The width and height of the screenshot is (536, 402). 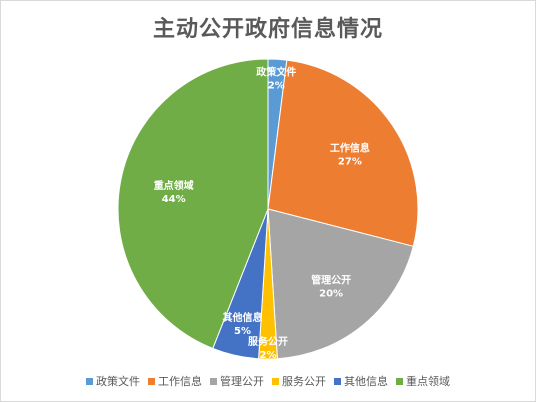 I want to click on slice-percent-label: 20%, so click(x=331, y=293).